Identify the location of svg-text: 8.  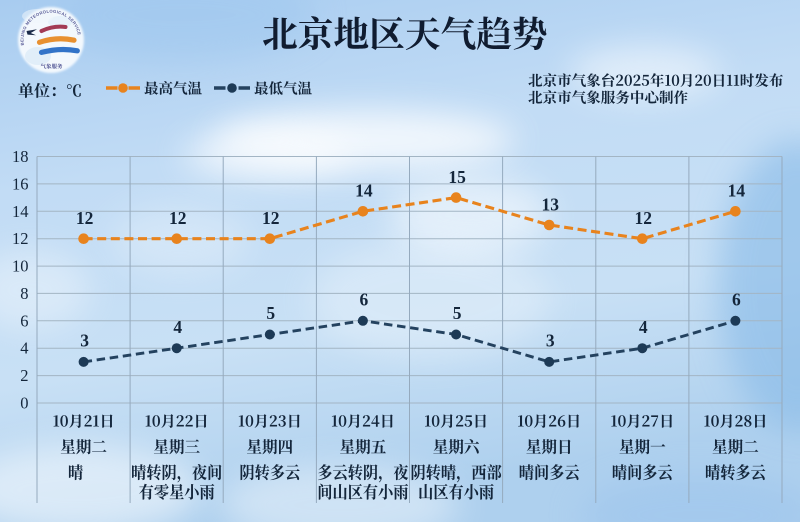
(24, 293).